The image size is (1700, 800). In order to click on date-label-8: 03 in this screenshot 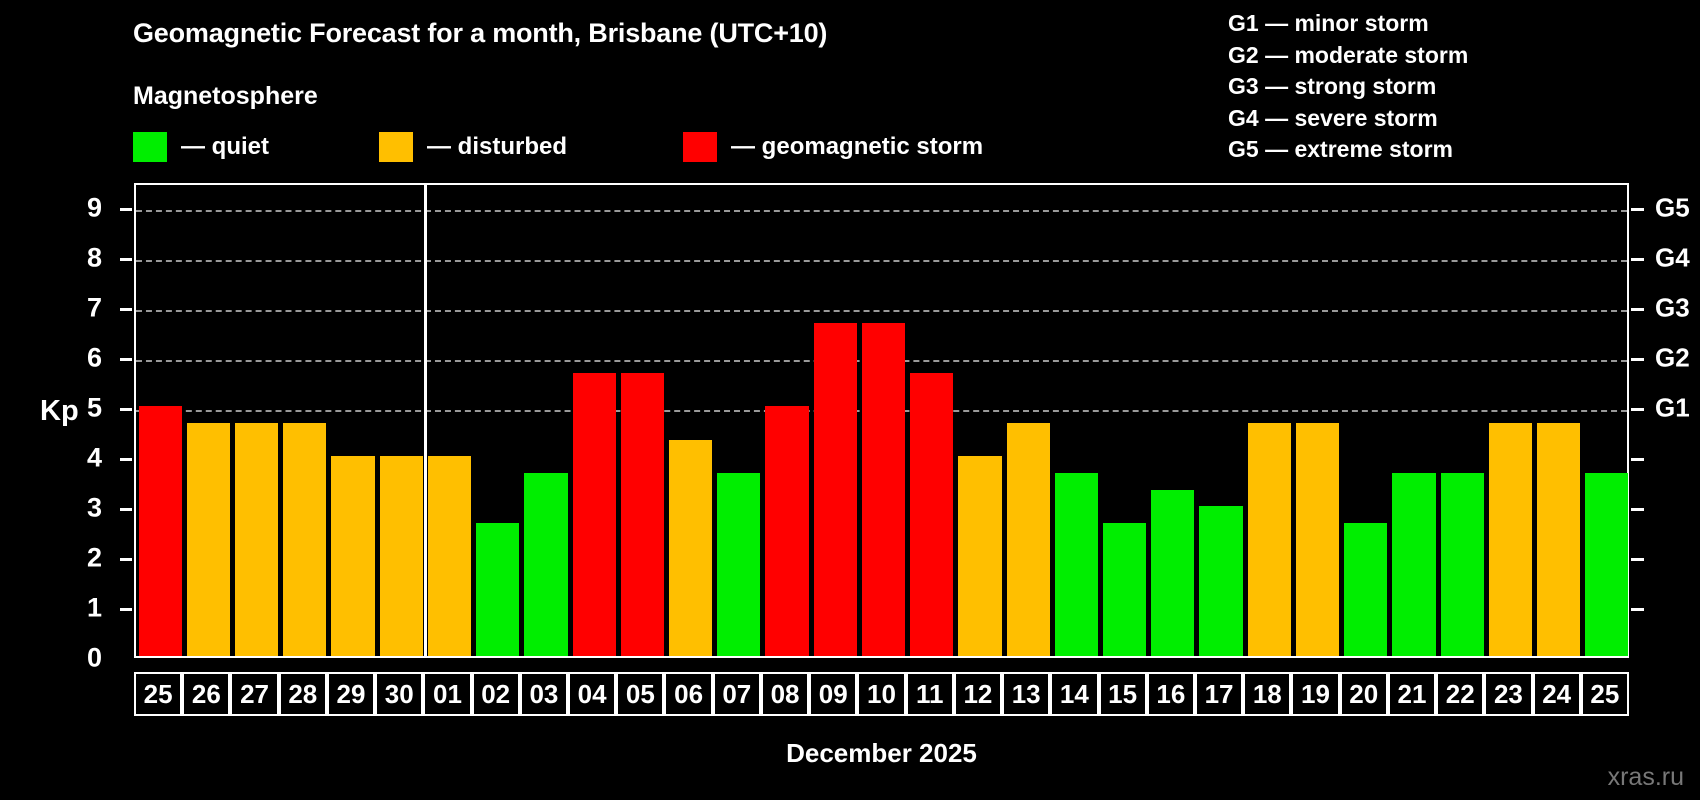, I will do `click(544, 694)`.